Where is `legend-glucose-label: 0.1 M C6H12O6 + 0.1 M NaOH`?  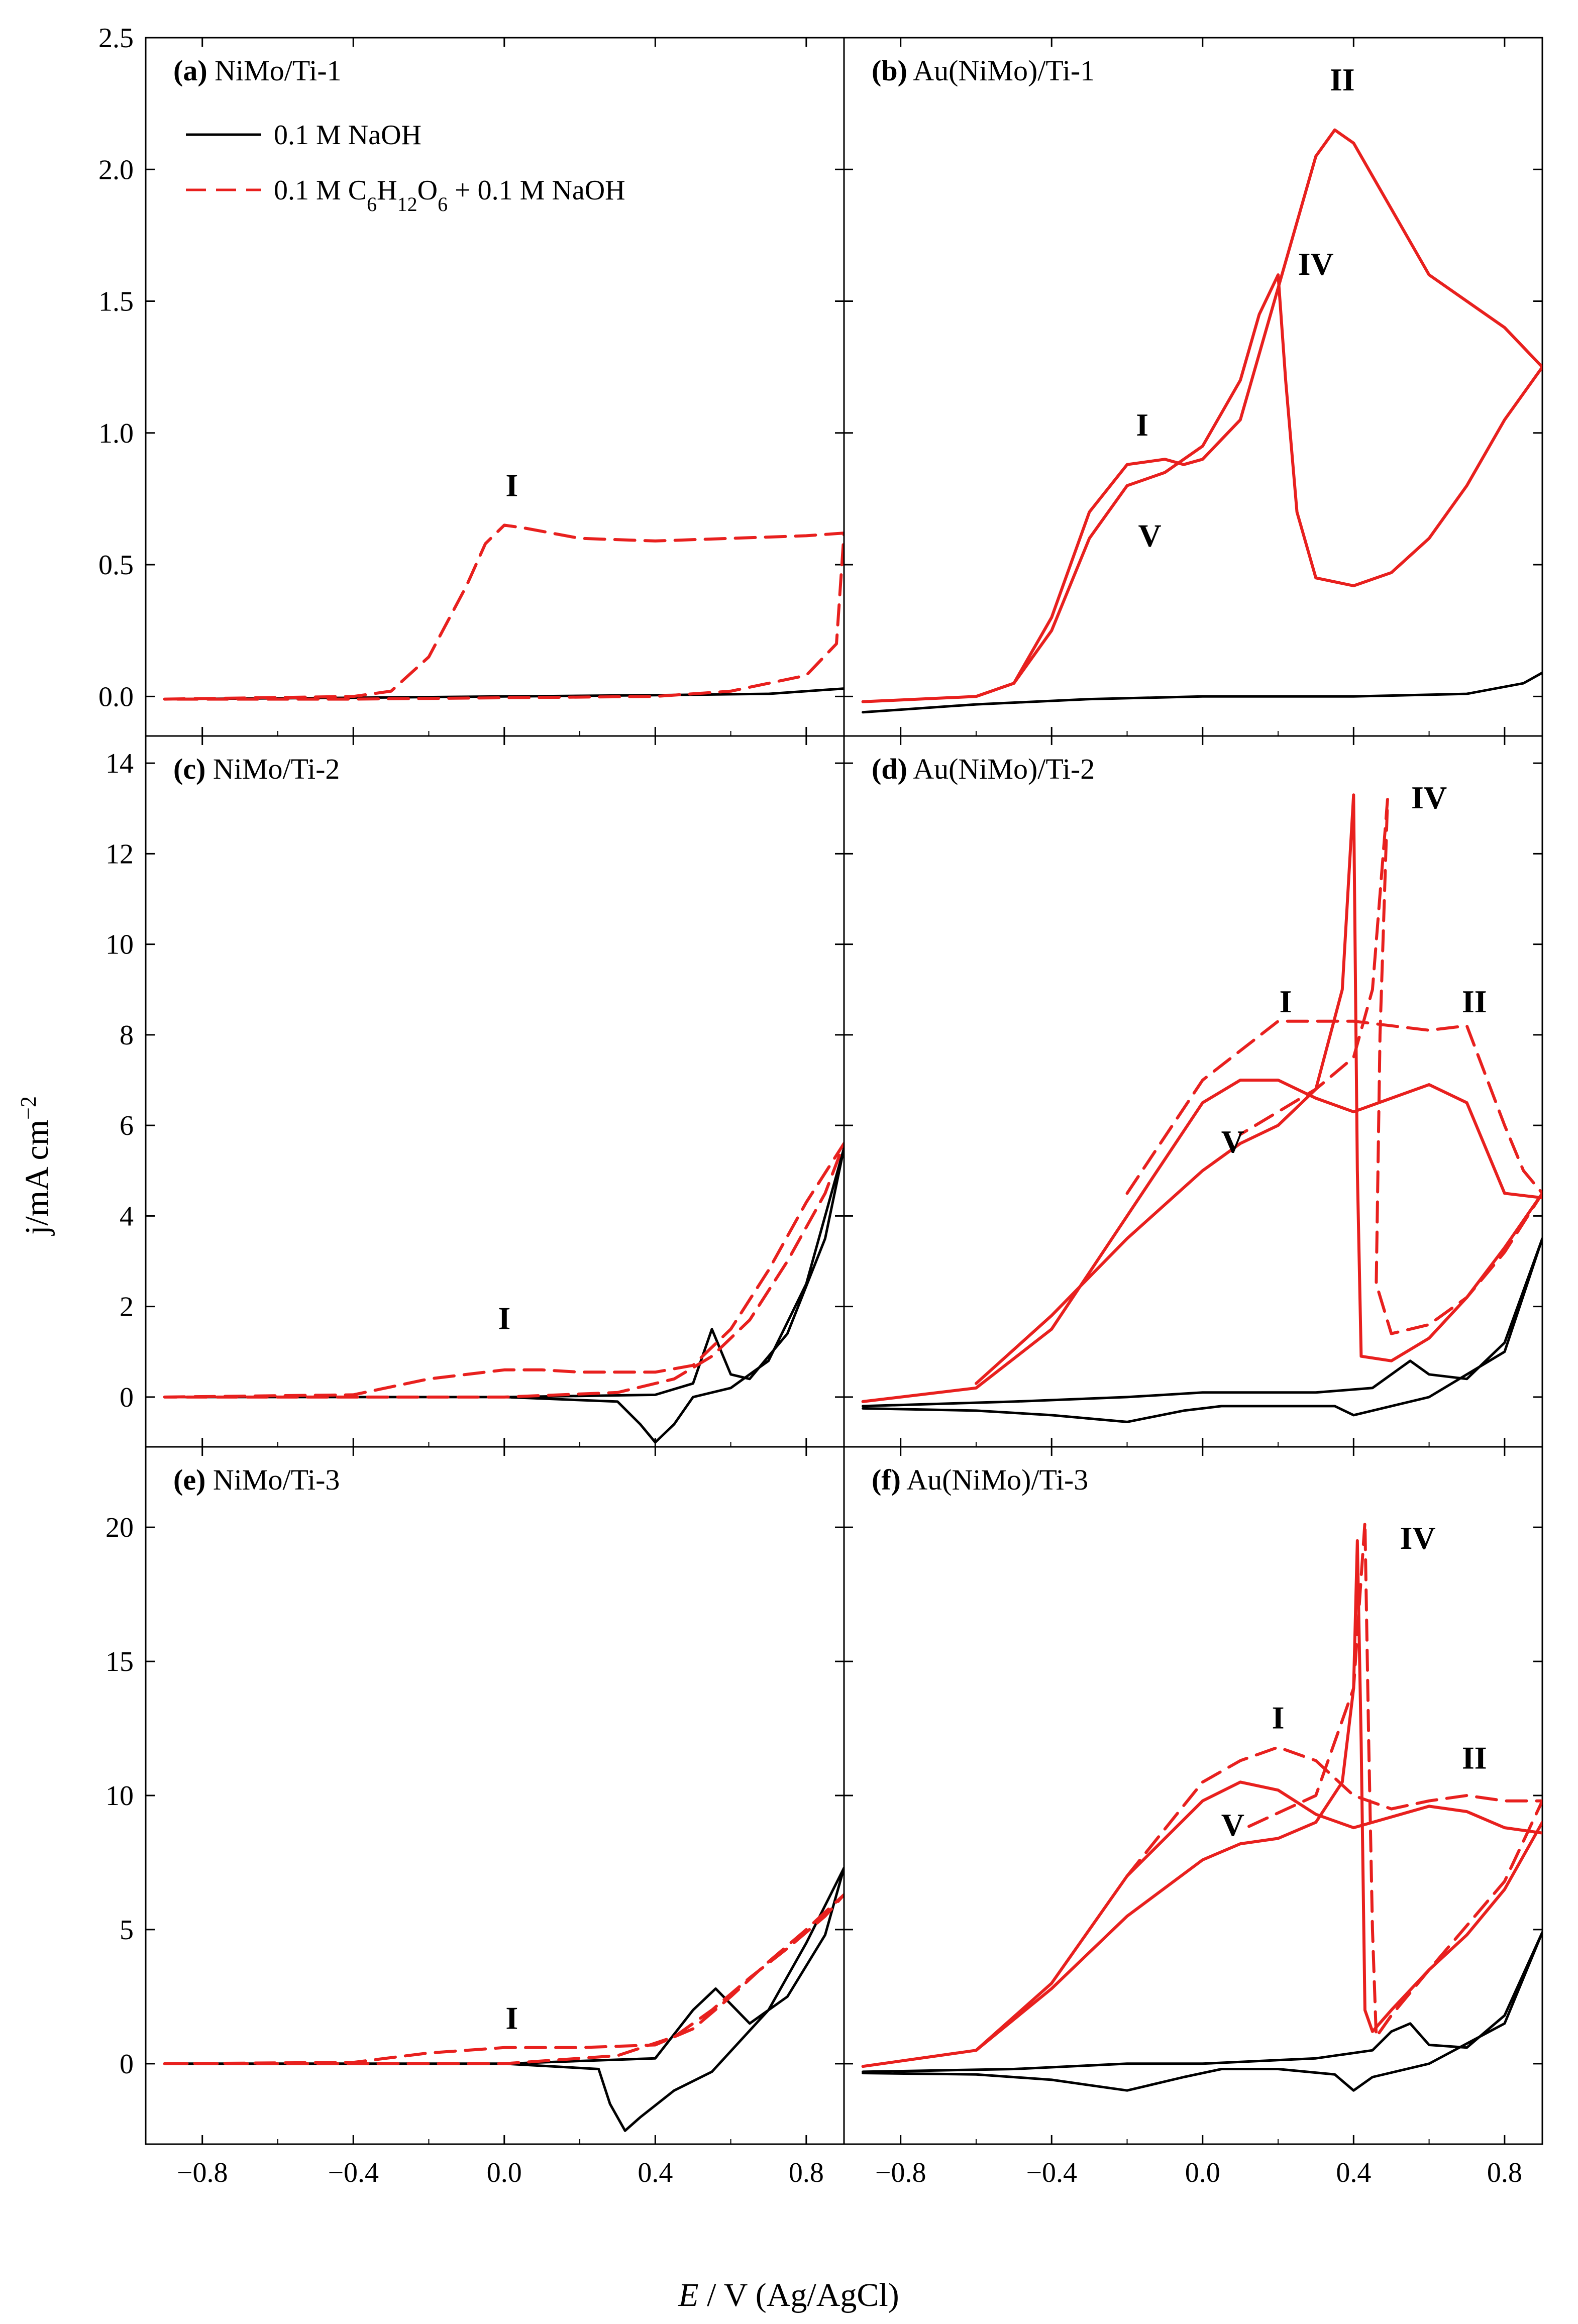
legend-glucose-label: 0.1 M C6H12O6 + 0.1 M NaOH is located at coordinates (450, 195).